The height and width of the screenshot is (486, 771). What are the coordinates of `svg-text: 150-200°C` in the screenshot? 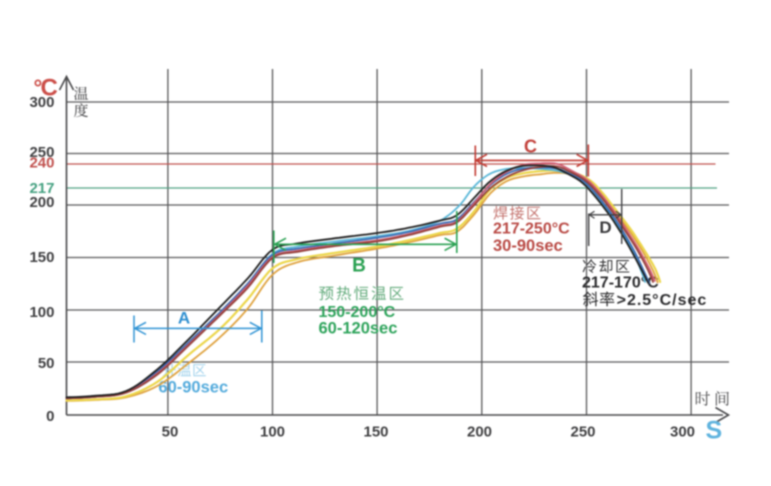 It's located at (357, 312).